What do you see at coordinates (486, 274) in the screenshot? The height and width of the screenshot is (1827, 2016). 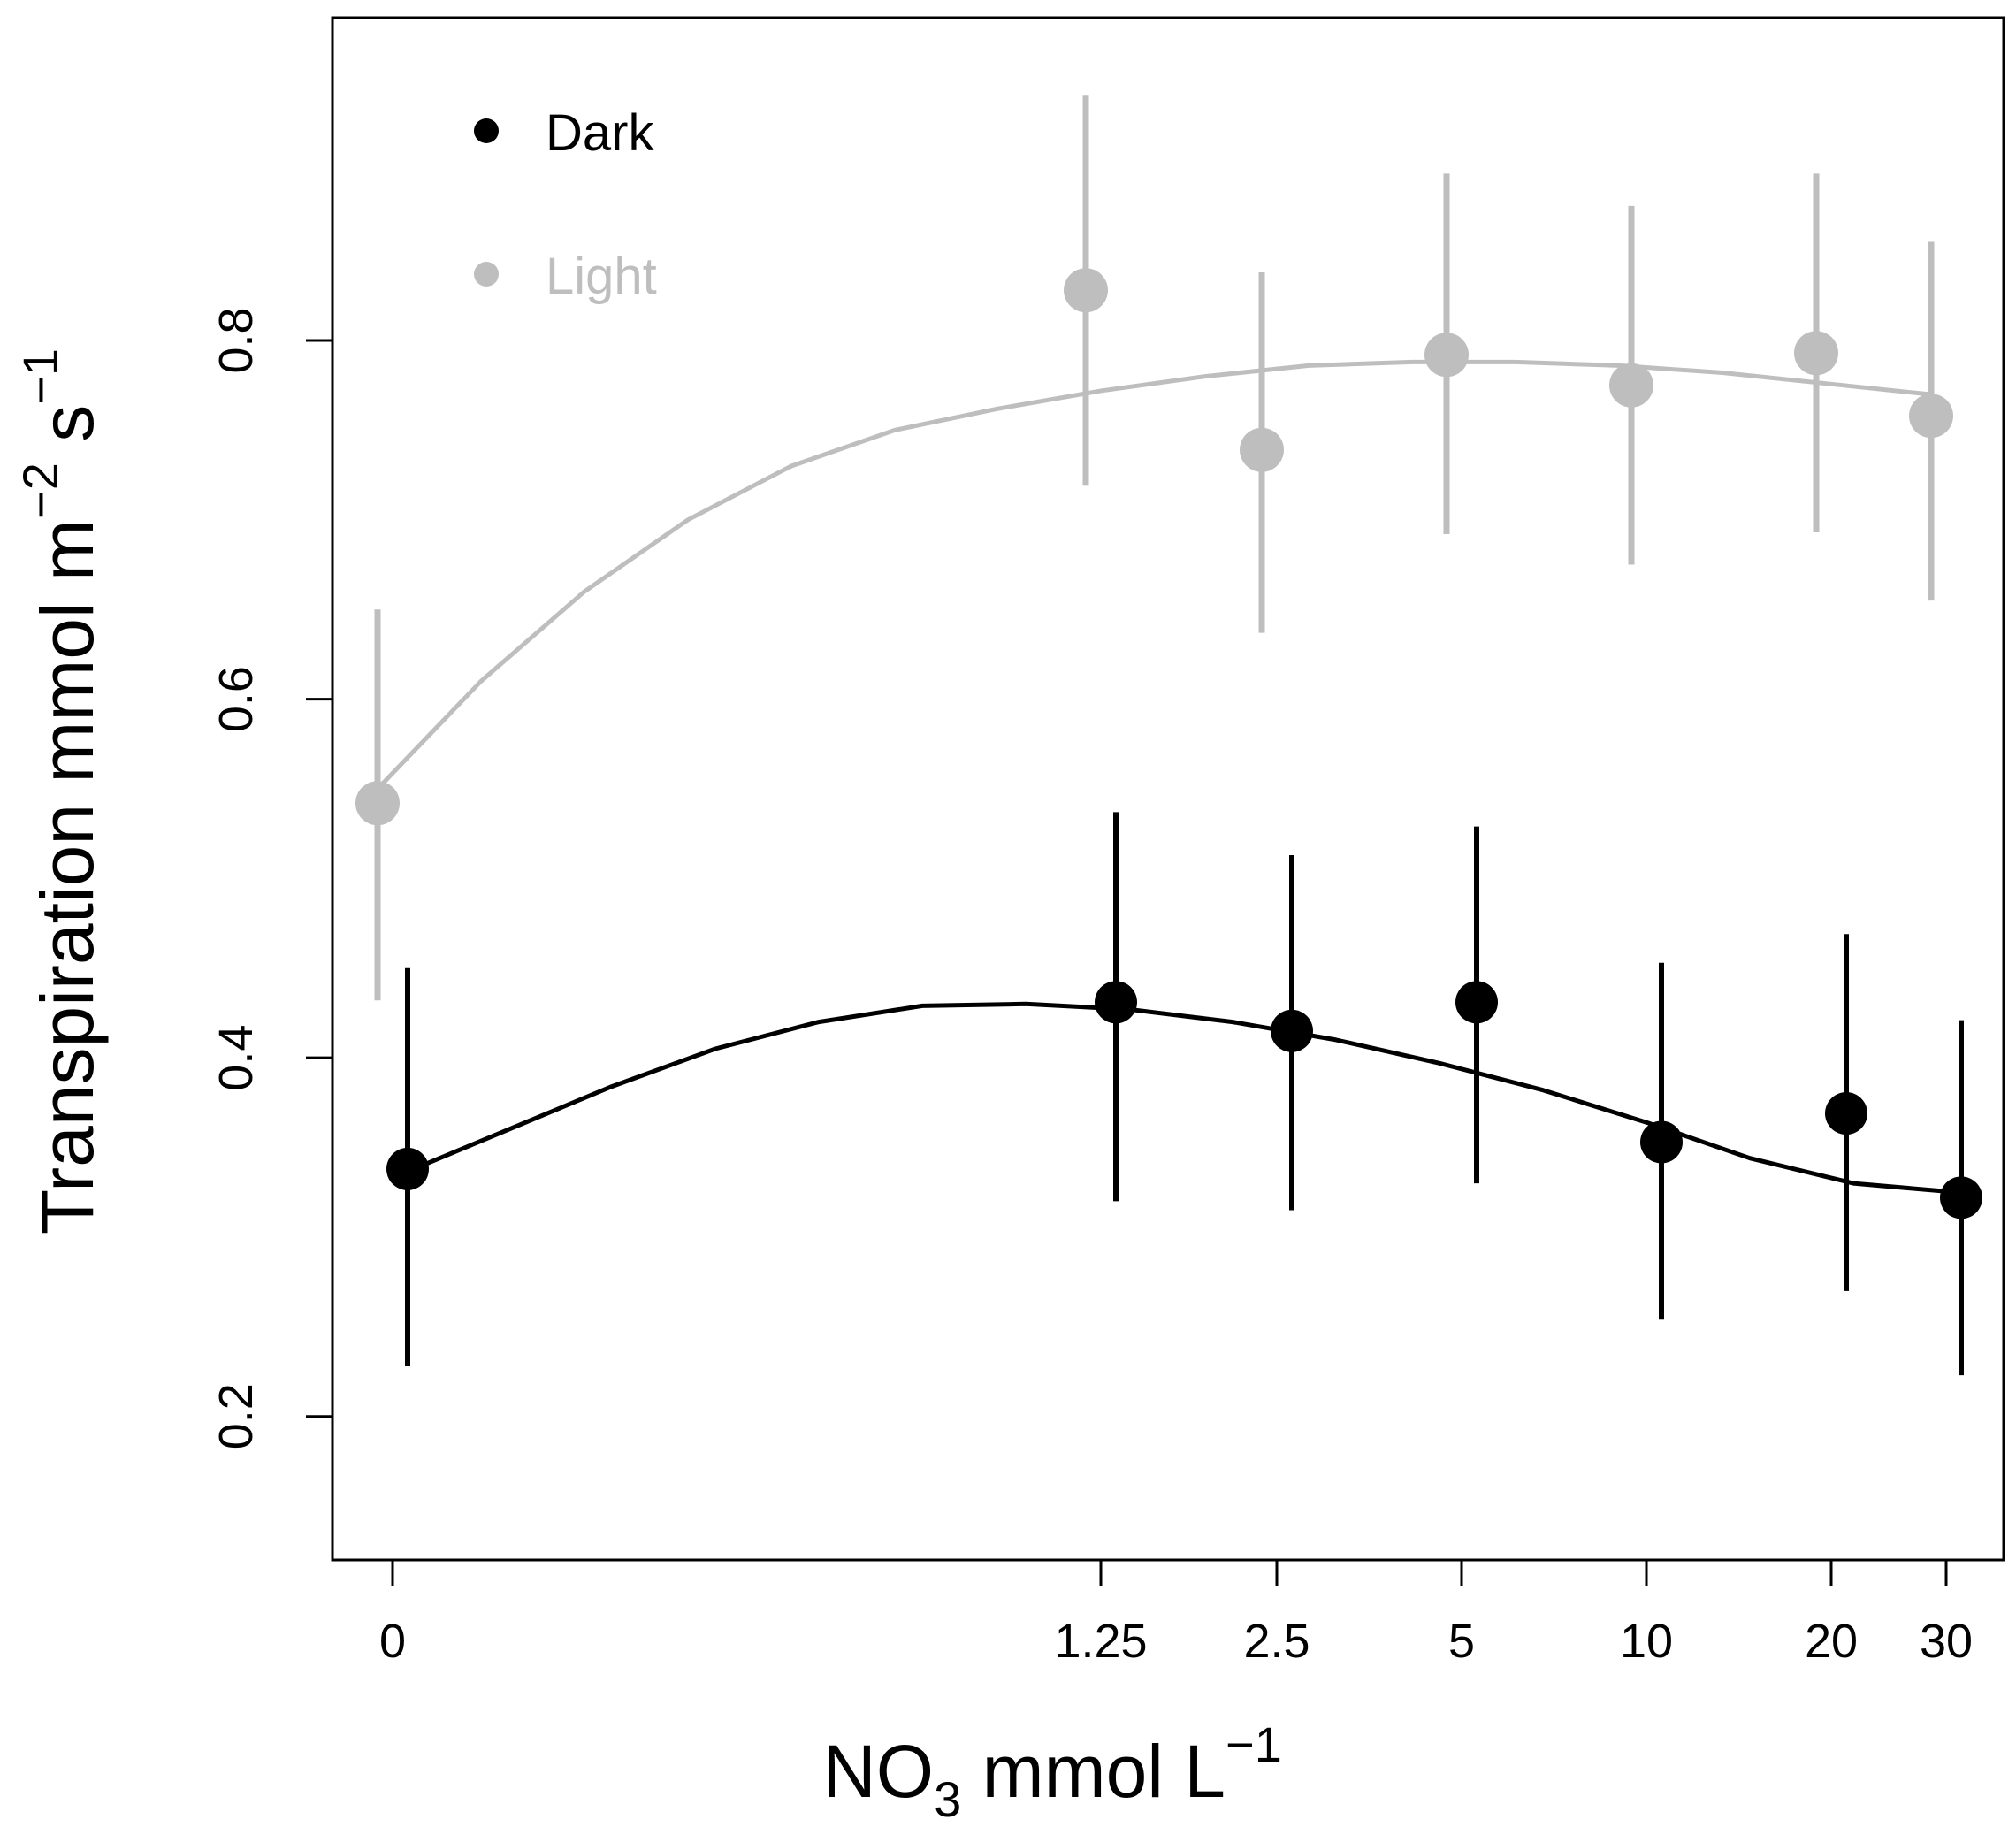 I see `legend-marker-light` at bounding box center [486, 274].